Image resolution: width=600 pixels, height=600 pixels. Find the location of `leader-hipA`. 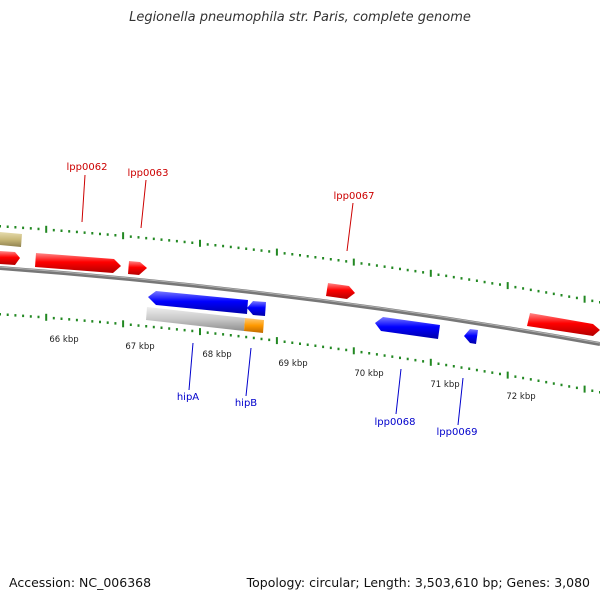

leader-hipA is located at coordinates (191, 366).